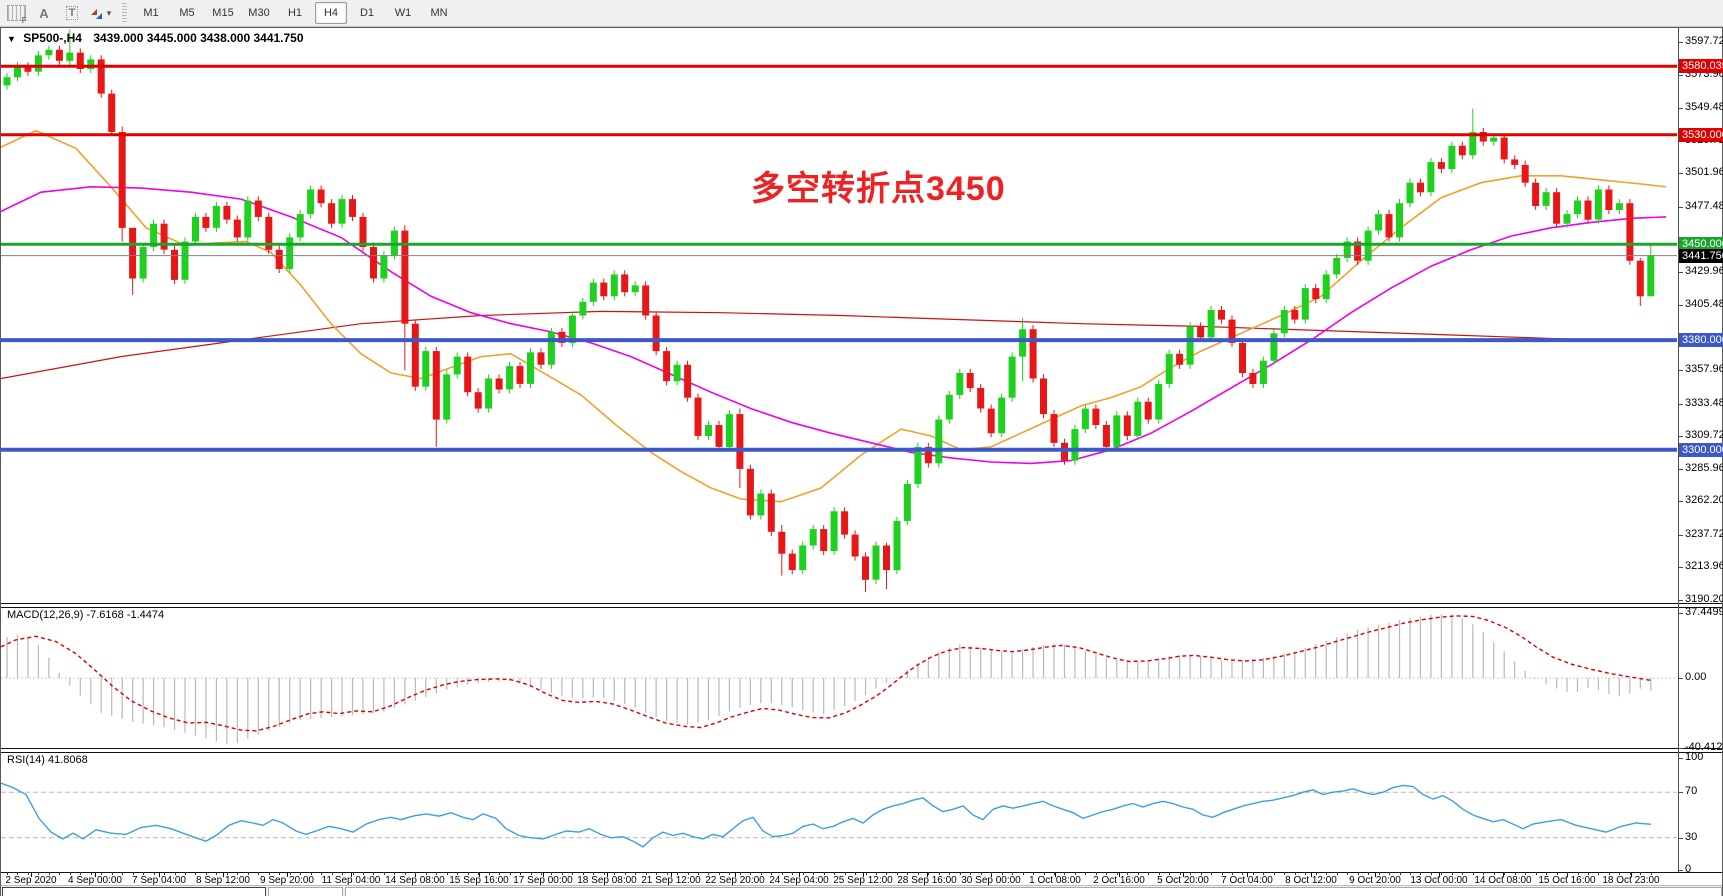 This screenshot has width=1723, height=896. Describe the element at coordinates (331, 13) in the screenshot. I see `timeframe-button-h4: H4` at that location.